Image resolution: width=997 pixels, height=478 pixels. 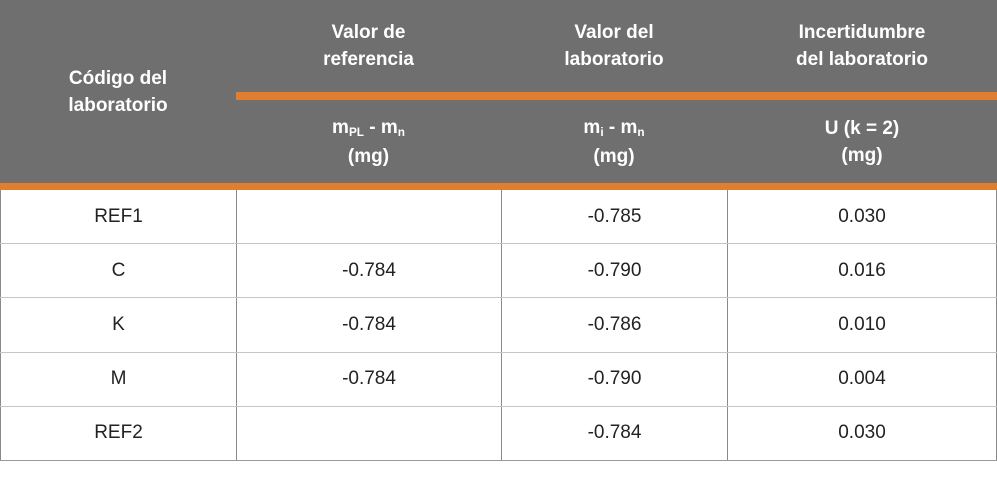 I want to click on table-row-m: M -0.784 -0.790 0.004, so click(x=498, y=378).